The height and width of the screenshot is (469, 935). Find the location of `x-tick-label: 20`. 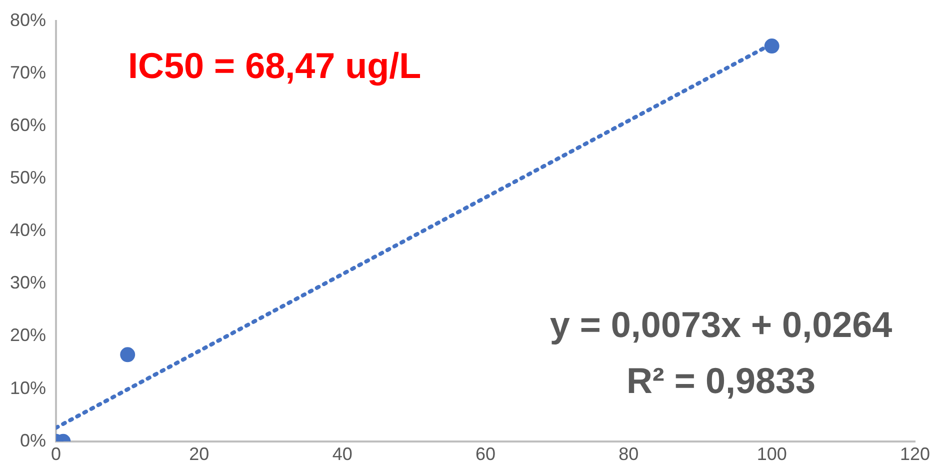

x-tick-label: 20 is located at coordinates (199, 454).